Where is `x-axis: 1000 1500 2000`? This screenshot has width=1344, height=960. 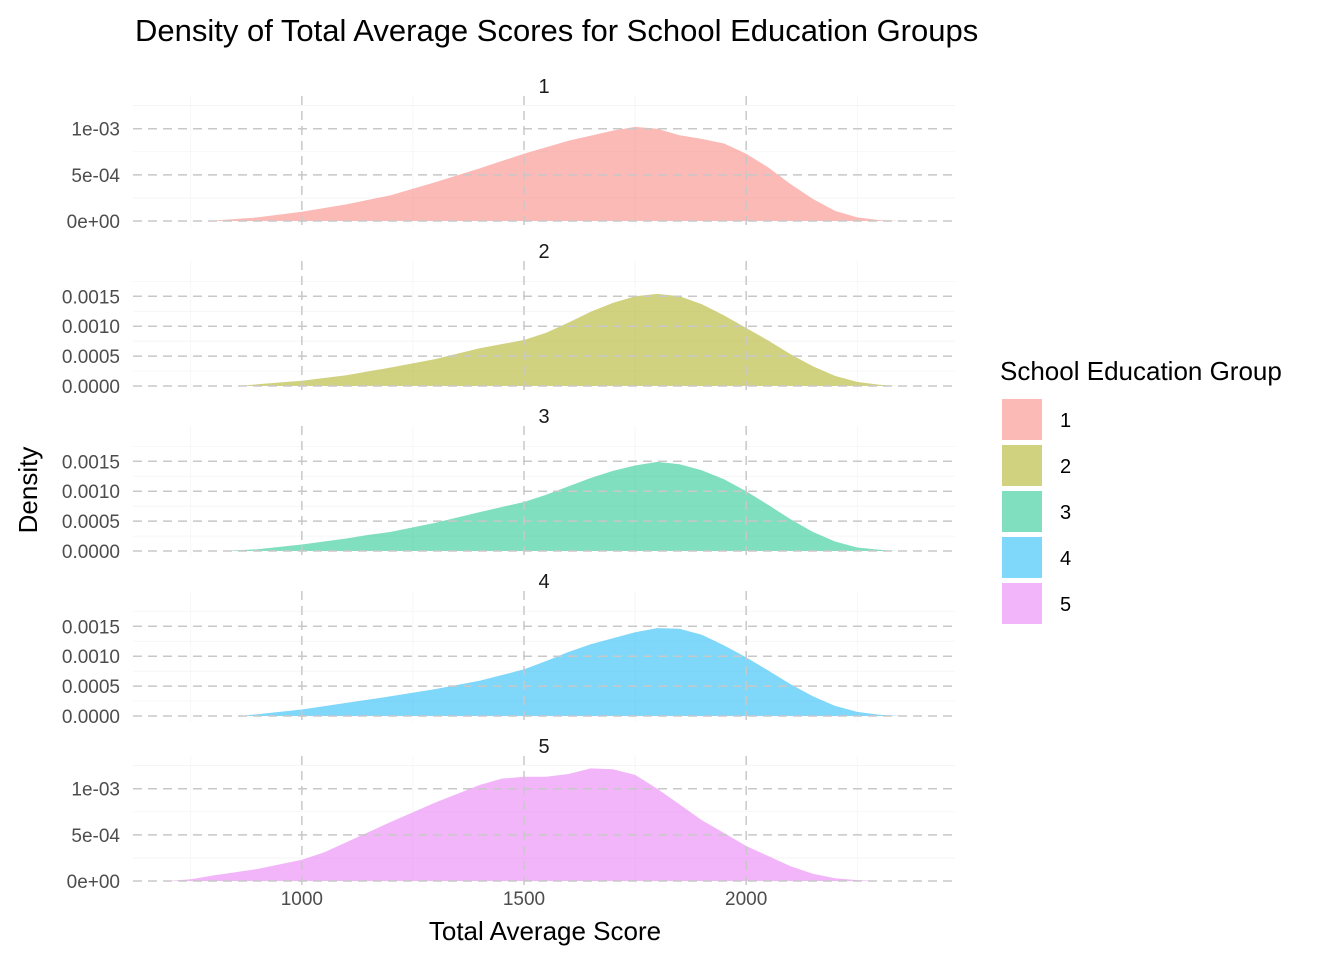 x-axis: 1000 1500 2000 is located at coordinates (524, 899).